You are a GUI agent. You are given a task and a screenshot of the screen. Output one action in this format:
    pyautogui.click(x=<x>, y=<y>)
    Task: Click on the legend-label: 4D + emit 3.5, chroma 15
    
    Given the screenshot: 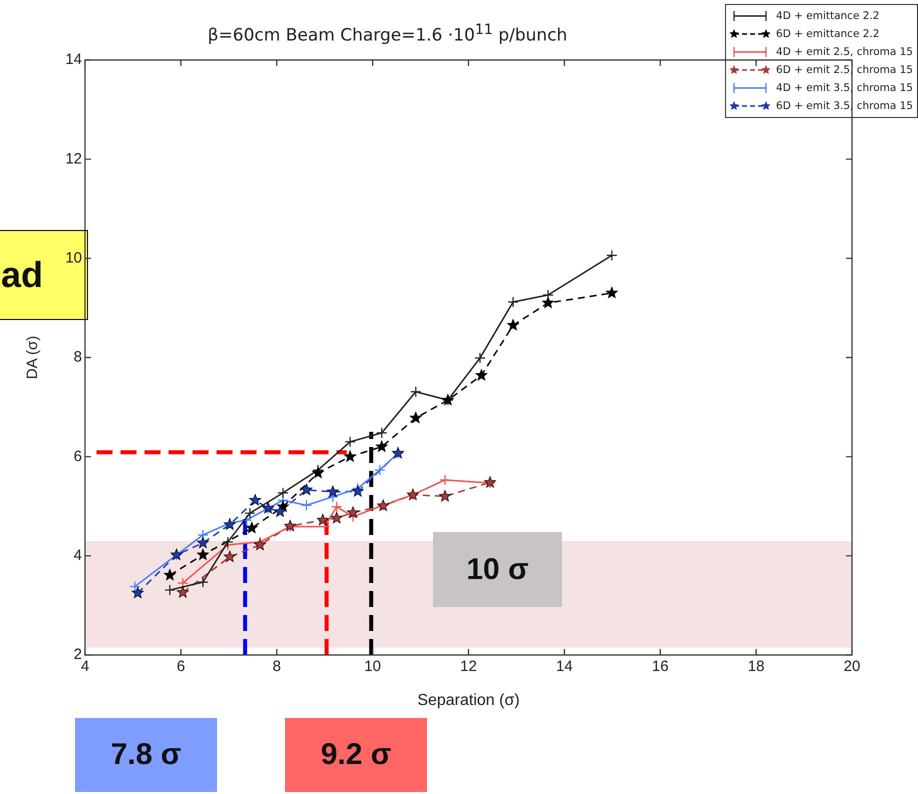 What is the action you would take?
    pyautogui.click(x=844, y=88)
    